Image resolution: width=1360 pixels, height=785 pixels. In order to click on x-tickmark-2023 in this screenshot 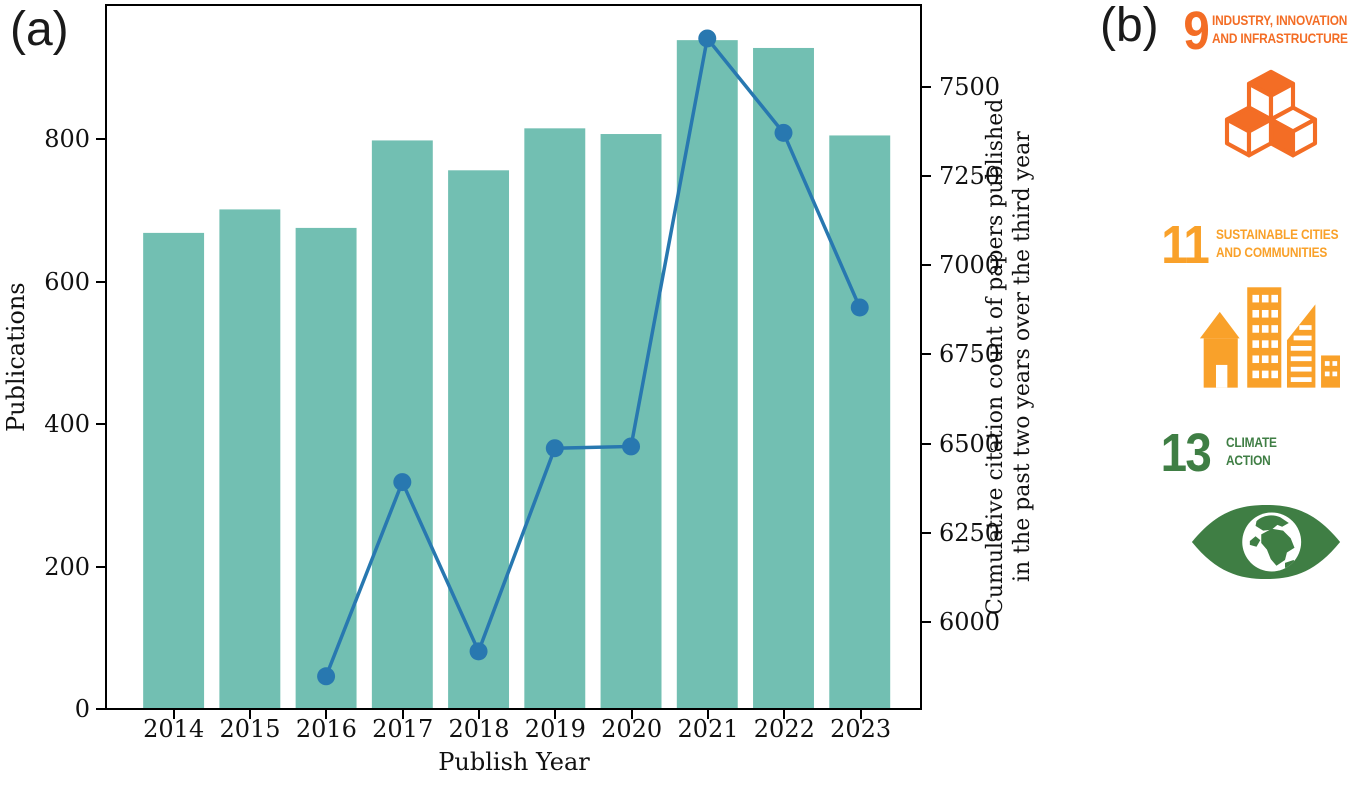, I will do `click(860, 714)`.